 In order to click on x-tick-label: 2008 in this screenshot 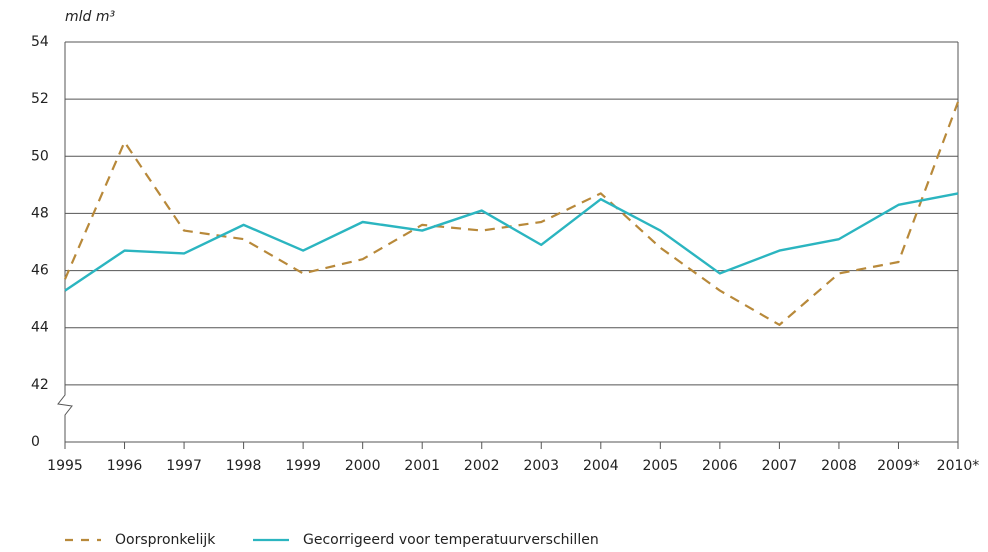, I will do `click(839, 466)`.